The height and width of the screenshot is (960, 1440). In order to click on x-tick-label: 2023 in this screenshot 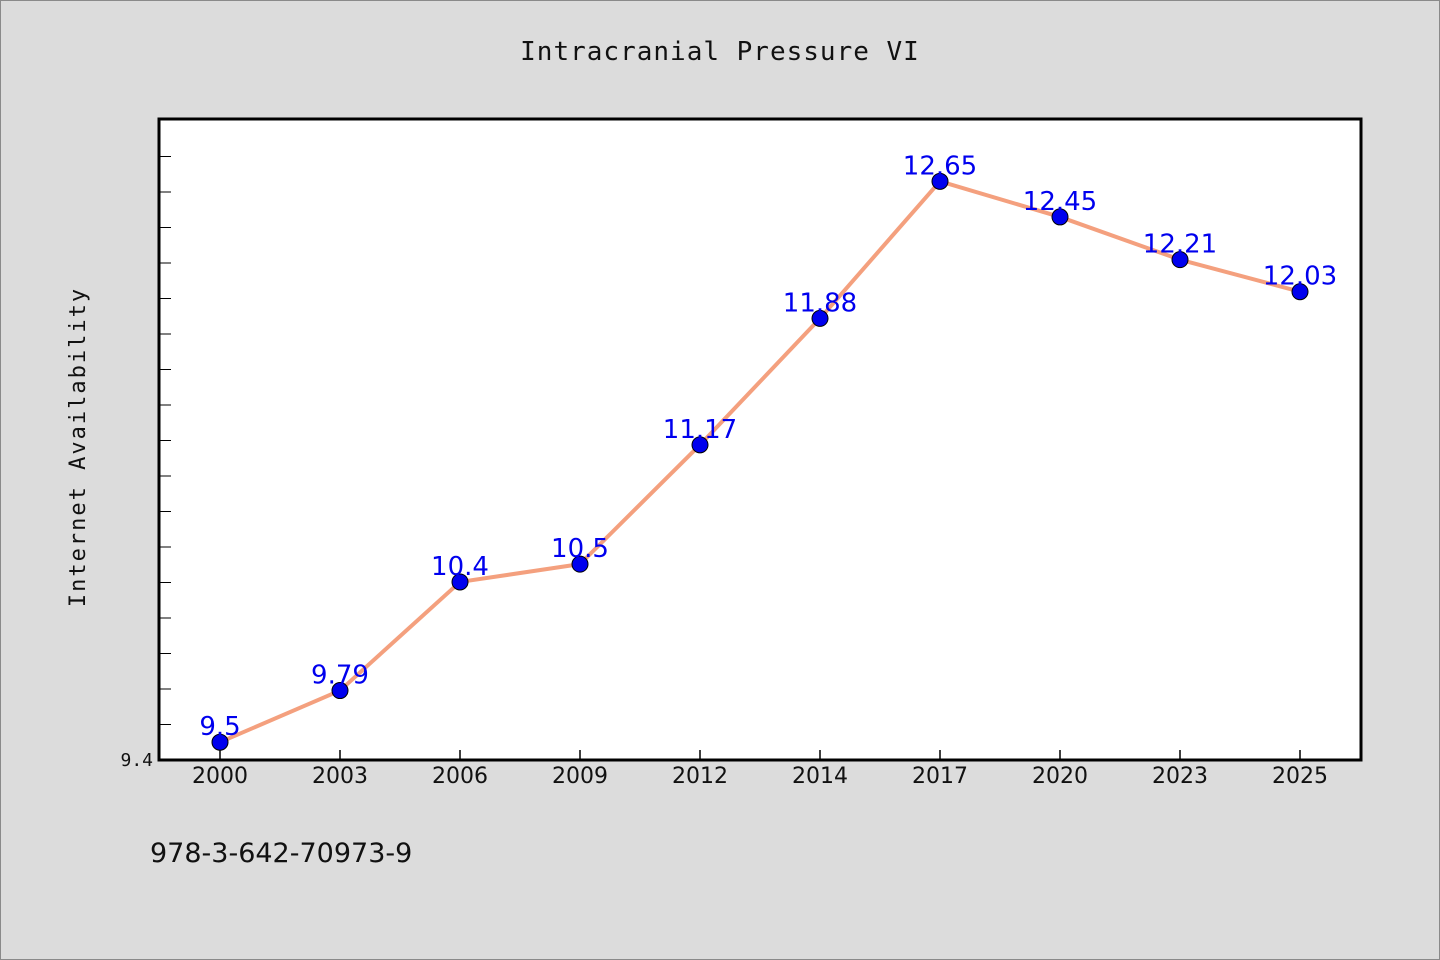, I will do `click(1180, 776)`.